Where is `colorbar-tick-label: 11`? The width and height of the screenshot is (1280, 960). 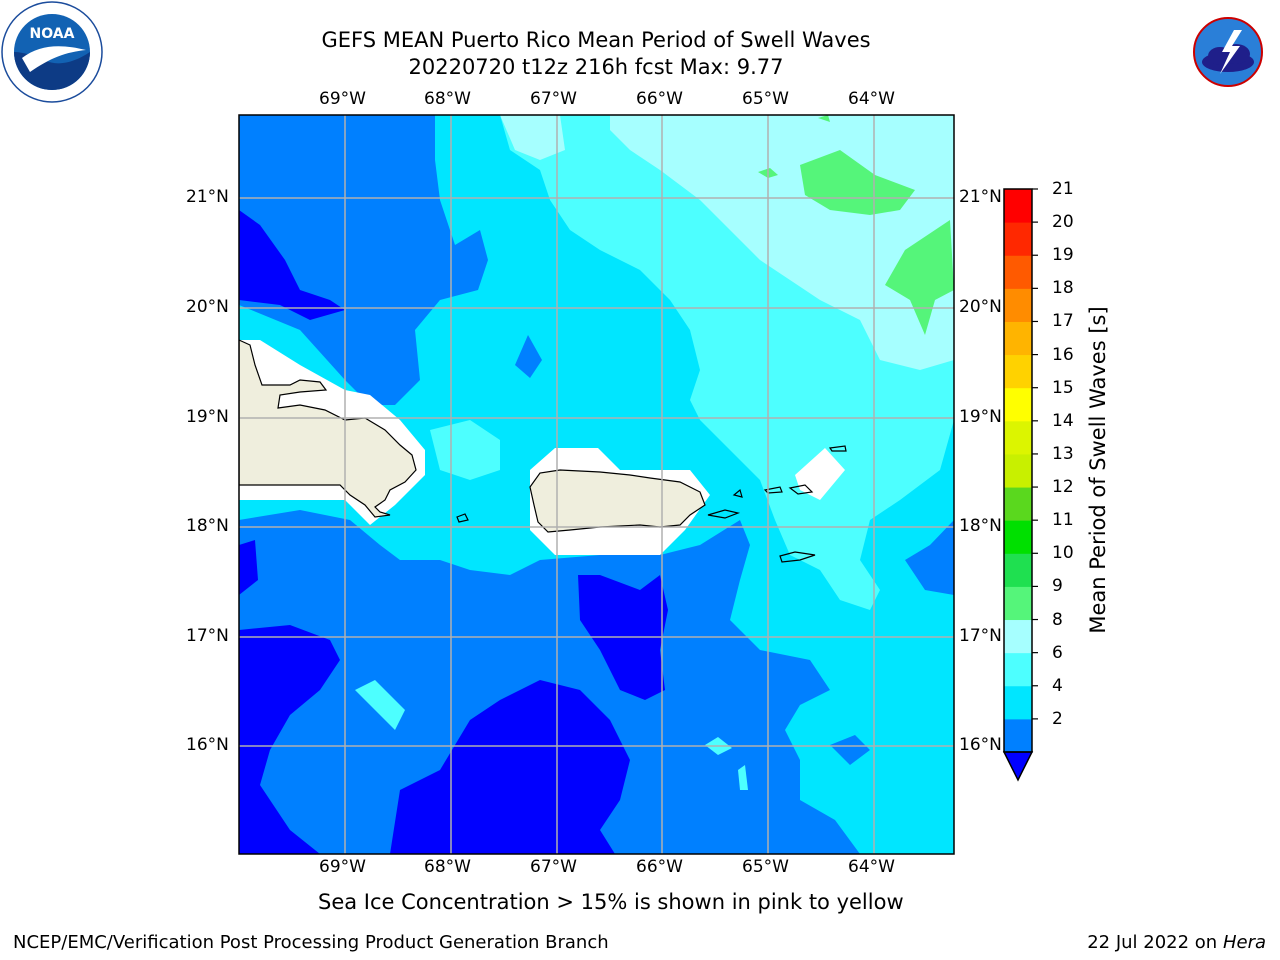
colorbar-tick-label: 11 is located at coordinates (1063, 520).